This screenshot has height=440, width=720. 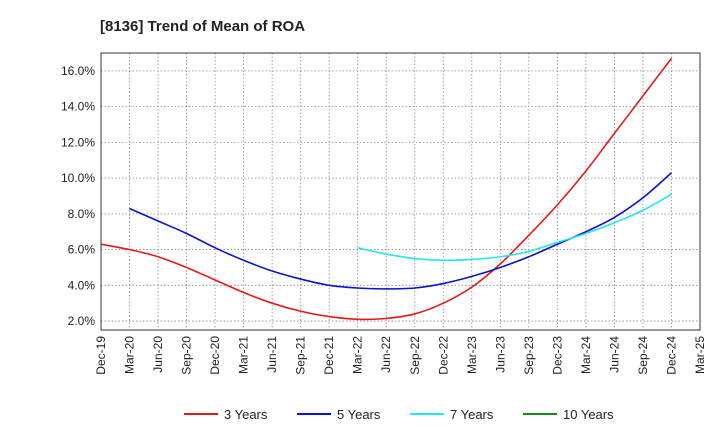 I want to click on x-tick-label: Dec-23, so click(x=557, y=355).